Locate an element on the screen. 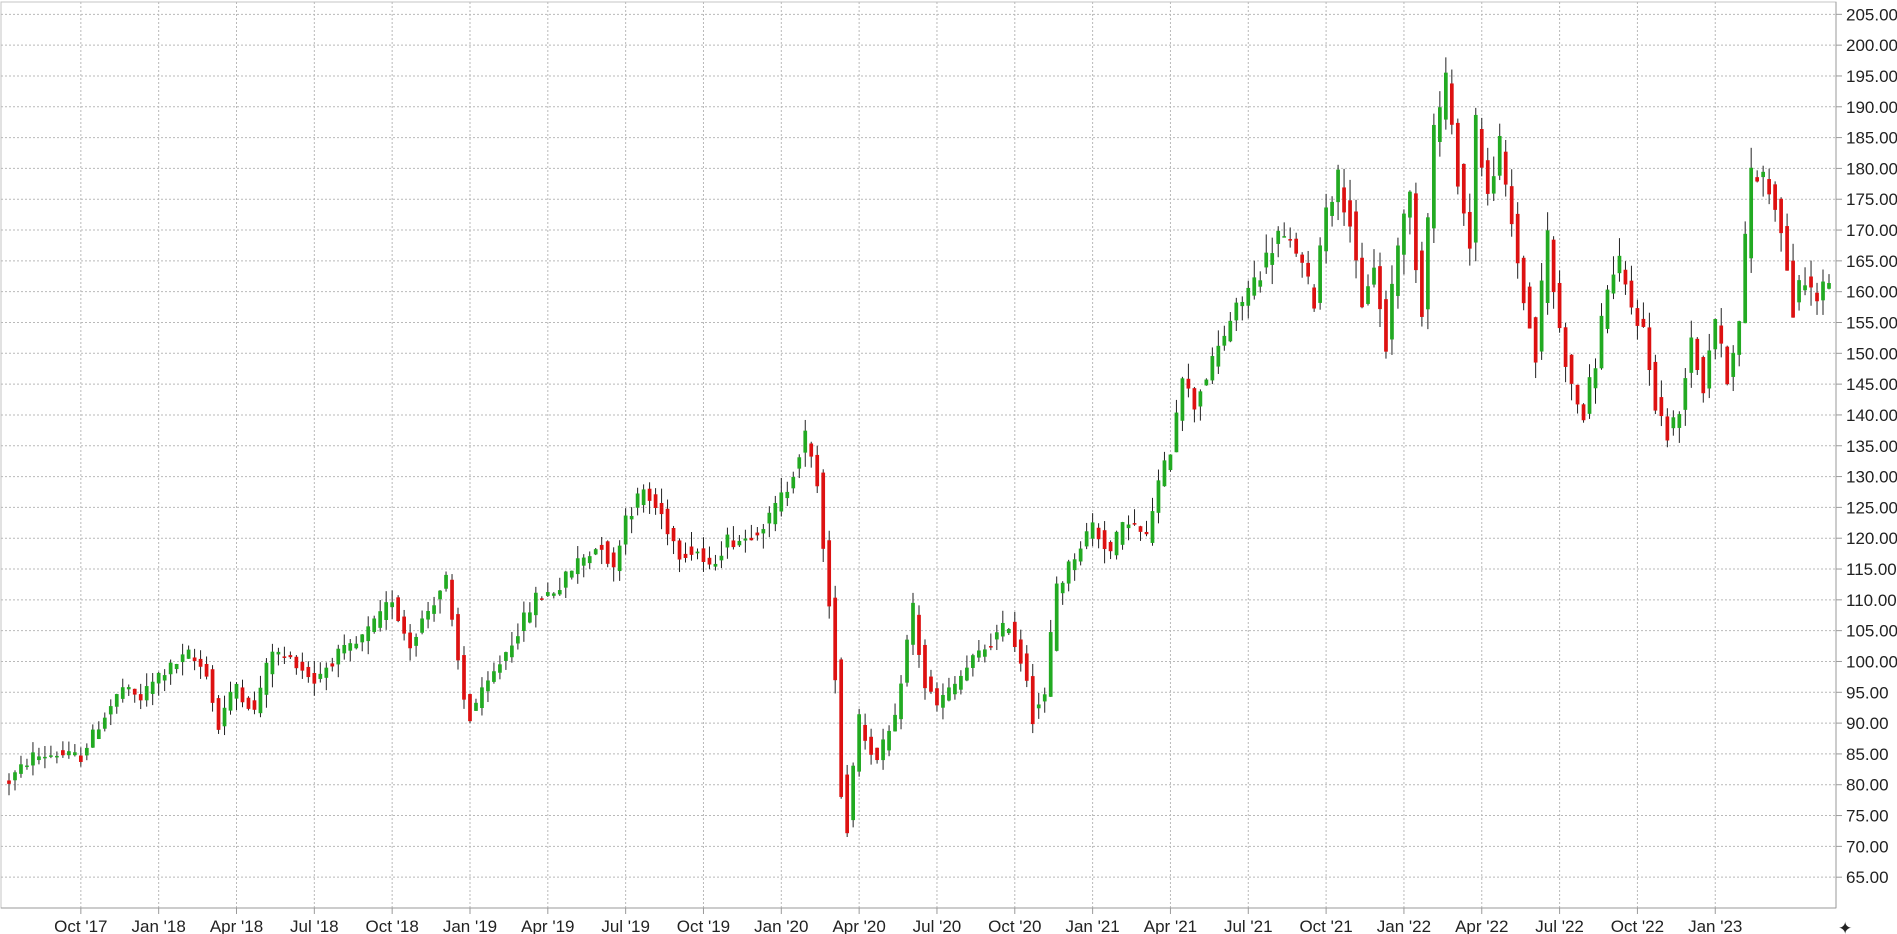 The height and width of the screenshot is (934, 1897). y-tick-label: 150.00 is located at coordinates (1871, 353).